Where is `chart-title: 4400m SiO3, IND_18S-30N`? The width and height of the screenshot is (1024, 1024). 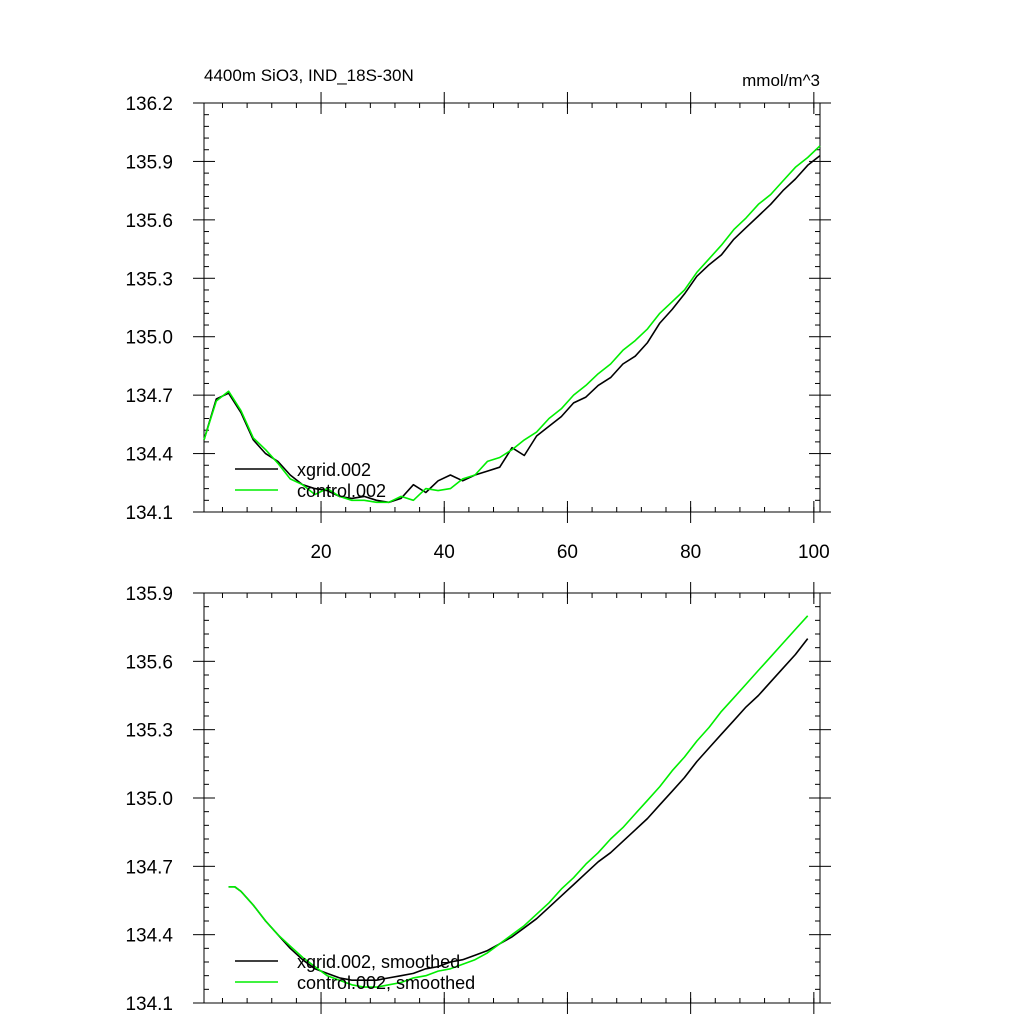 chart-title: 4400m SiO3, IND_18S-30N is located at coordinates (309, 75).